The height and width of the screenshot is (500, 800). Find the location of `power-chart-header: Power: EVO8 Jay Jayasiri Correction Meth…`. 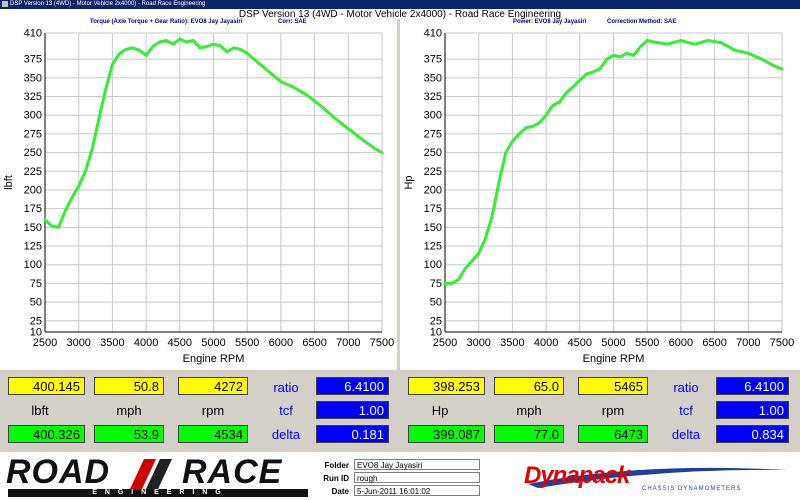

power-chart-header: Power: EVO8 Jay Jayasiri Correction Meth… is located at coordinates (600, 23).